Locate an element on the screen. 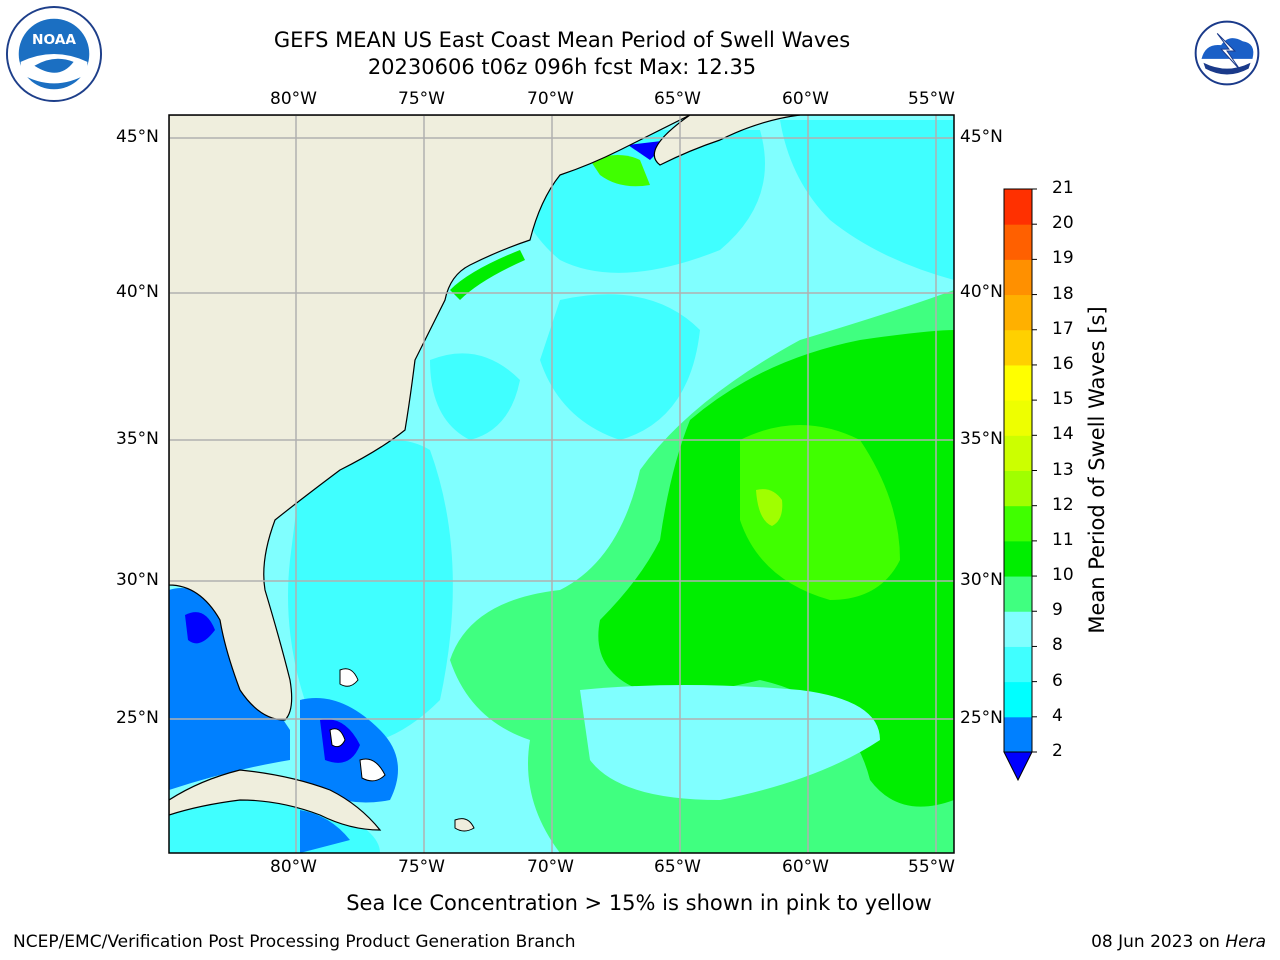 This screenshot has width=1280, height=960. lat-label-right: 35°N is located at coordinates (981, 439).